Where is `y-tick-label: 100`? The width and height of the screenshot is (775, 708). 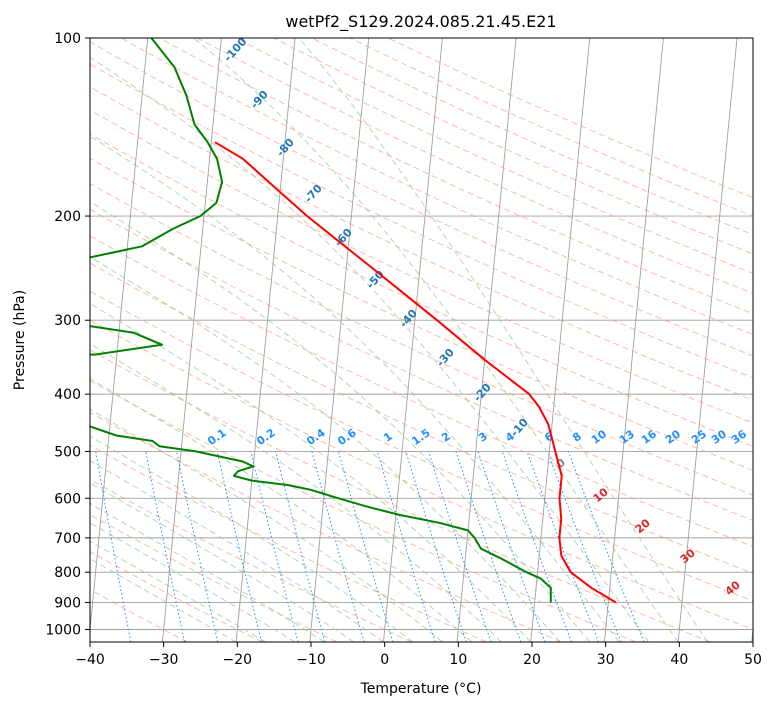
y-tick-label: 100 is located at coordinates (67, 39).